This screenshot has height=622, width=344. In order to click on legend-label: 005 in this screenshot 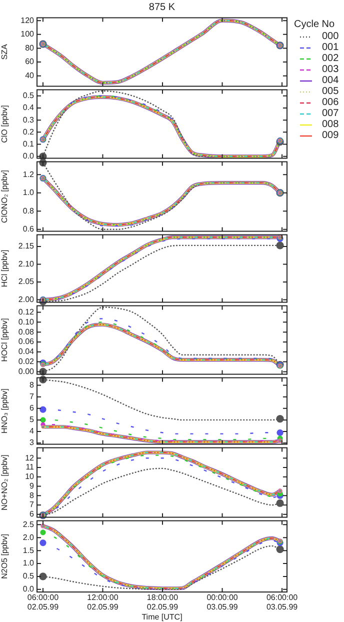, I will do `click(330, 91)`.